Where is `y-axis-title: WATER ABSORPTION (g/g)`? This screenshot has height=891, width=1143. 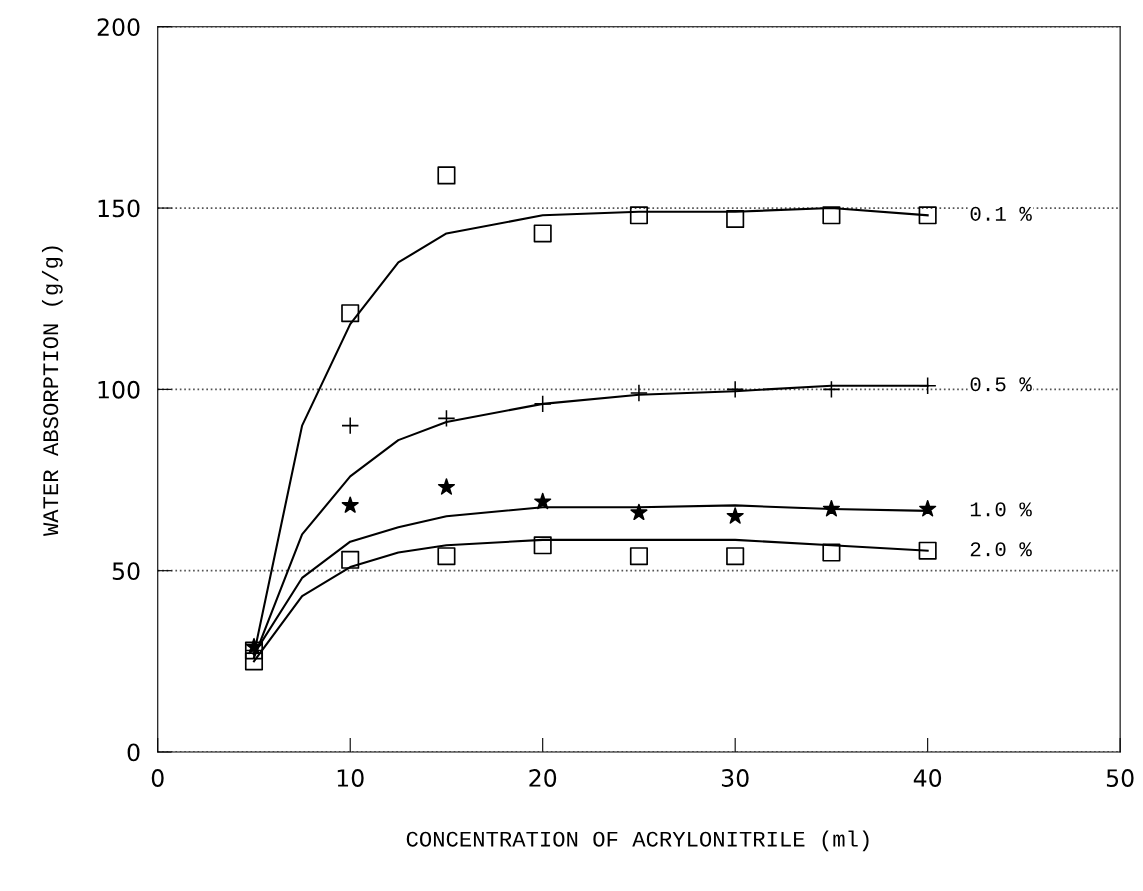
y-axis-title: WATER ABSORPTION (g/g) is located at coordinates (52, 391).